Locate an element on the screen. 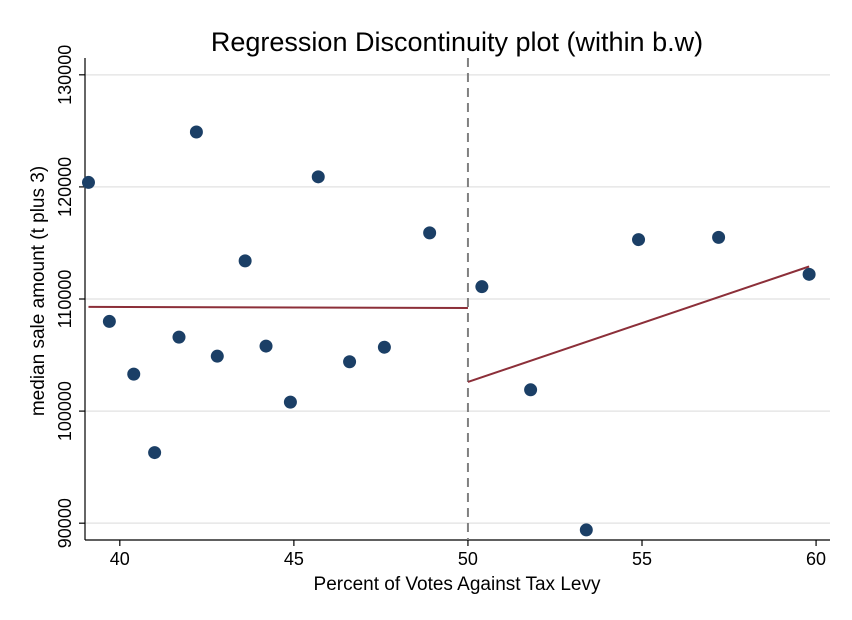  y-tick-label: 90000 is located at coordinates (65, 523).